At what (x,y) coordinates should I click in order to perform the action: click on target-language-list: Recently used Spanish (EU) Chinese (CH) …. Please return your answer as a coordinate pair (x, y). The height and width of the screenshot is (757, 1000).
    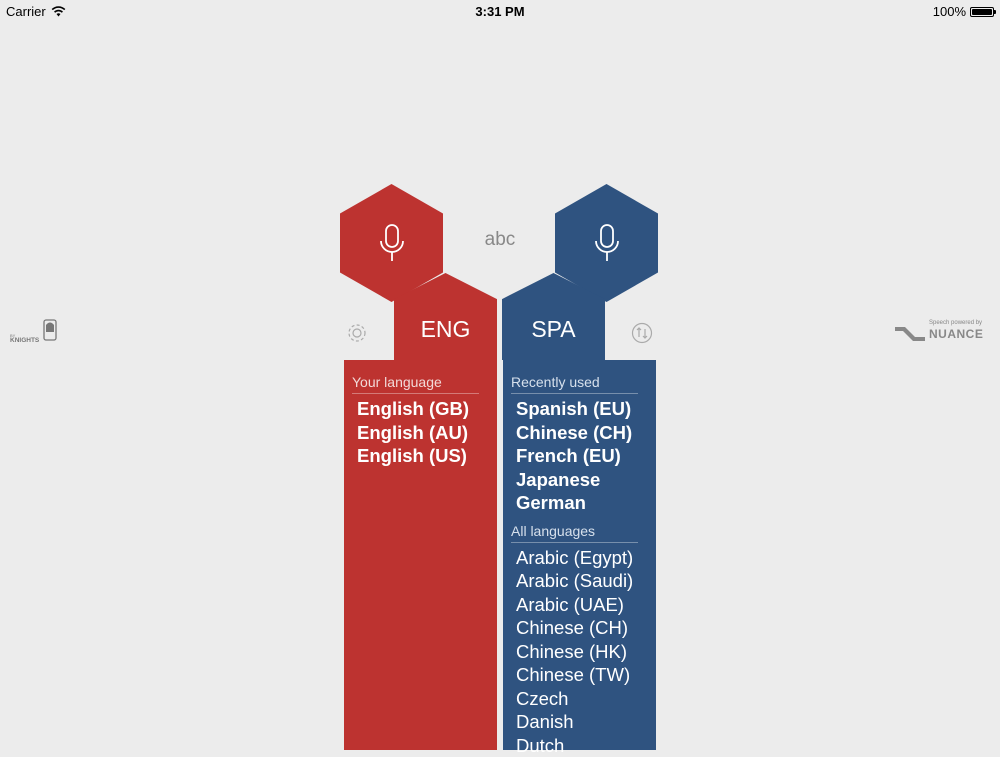
    Looking at the image, I should click on (579, 555).